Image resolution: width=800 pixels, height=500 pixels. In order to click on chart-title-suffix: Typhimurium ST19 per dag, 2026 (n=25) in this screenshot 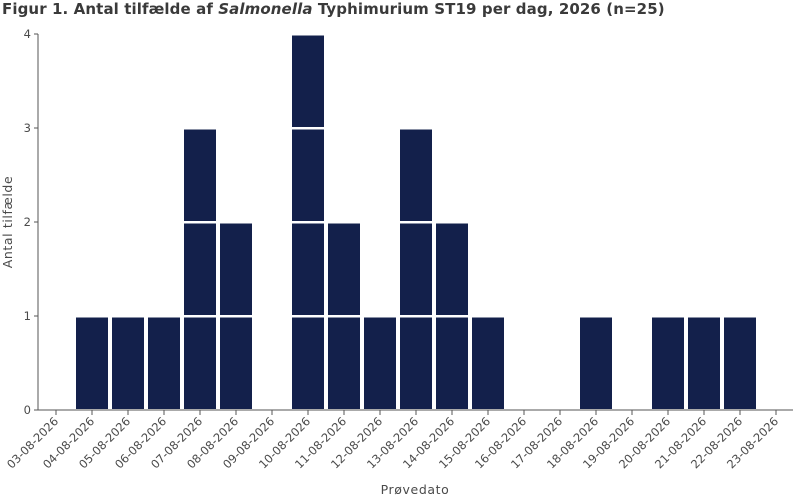, I will do `click(488, 9)`.